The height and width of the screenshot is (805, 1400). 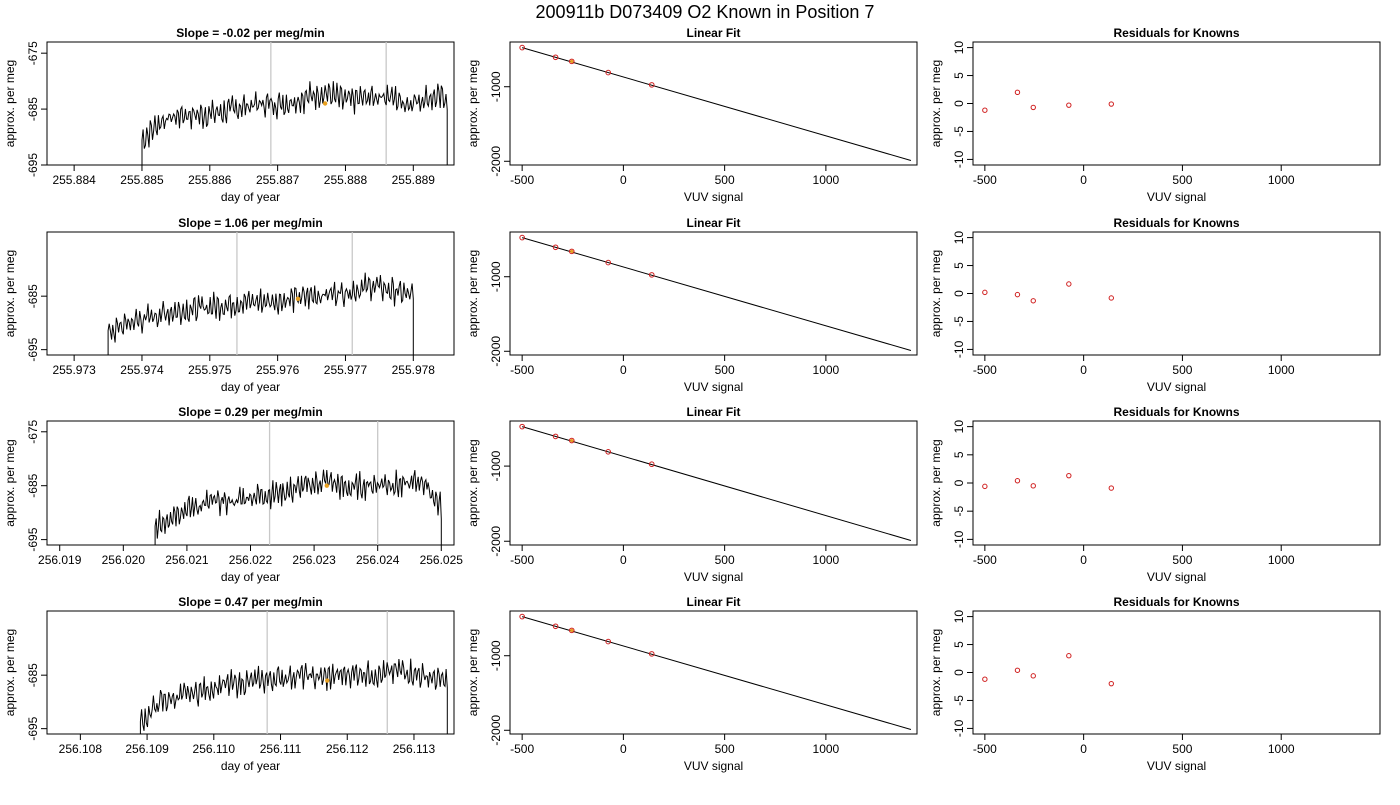 I want to click on x-tick-label: 256.111, so click(x=281, y=749).